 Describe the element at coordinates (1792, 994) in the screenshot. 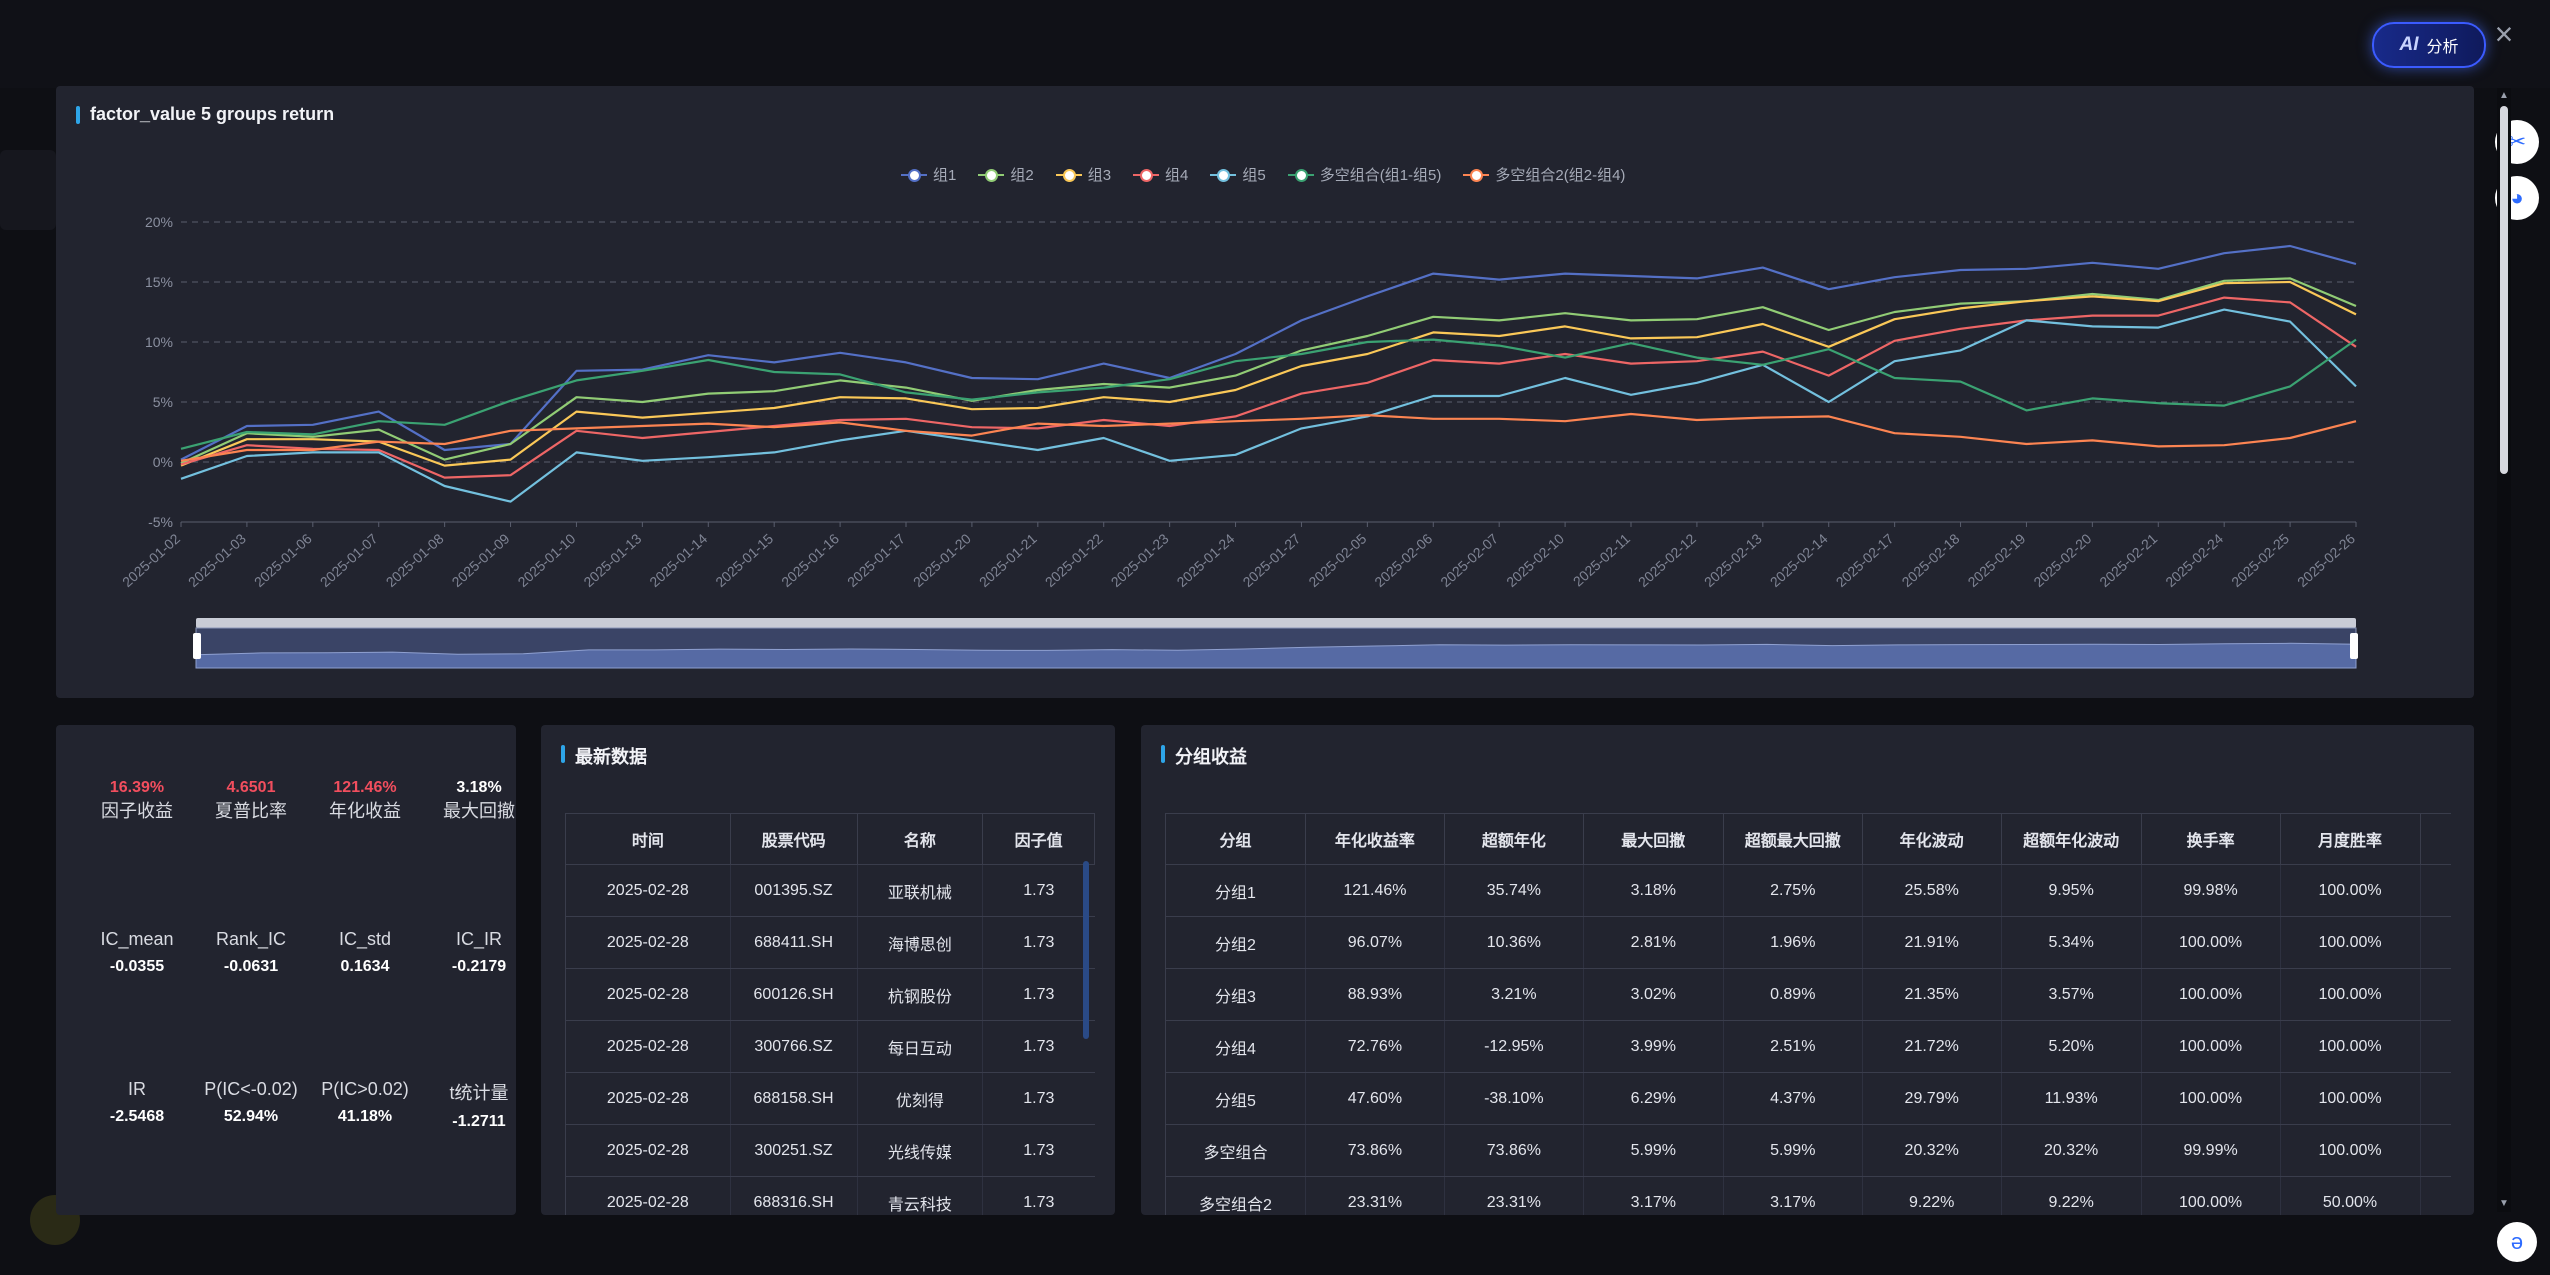

I see `group-cell: 0.89%` at that location.